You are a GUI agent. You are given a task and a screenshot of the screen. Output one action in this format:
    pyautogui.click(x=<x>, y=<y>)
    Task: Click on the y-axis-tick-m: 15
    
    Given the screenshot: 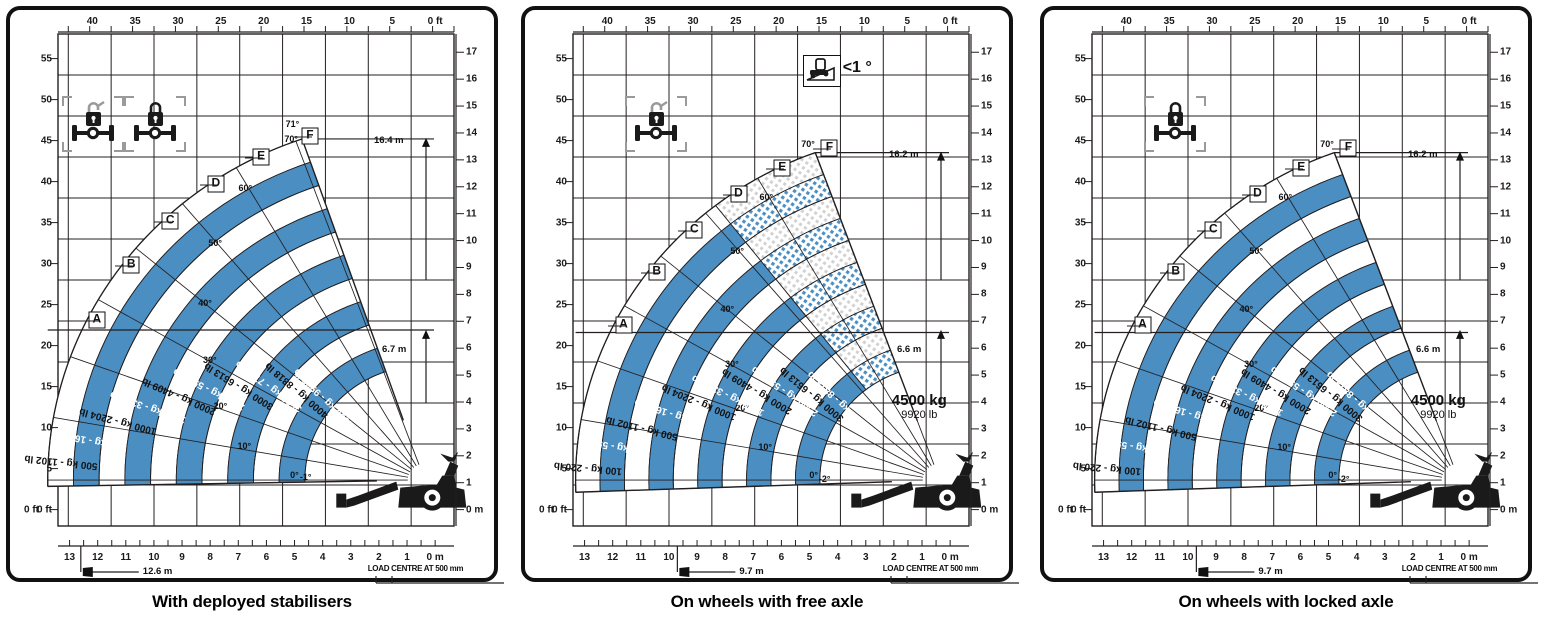 What is the action you would take?
    pyautogui.click(x=1506, y=106)
    